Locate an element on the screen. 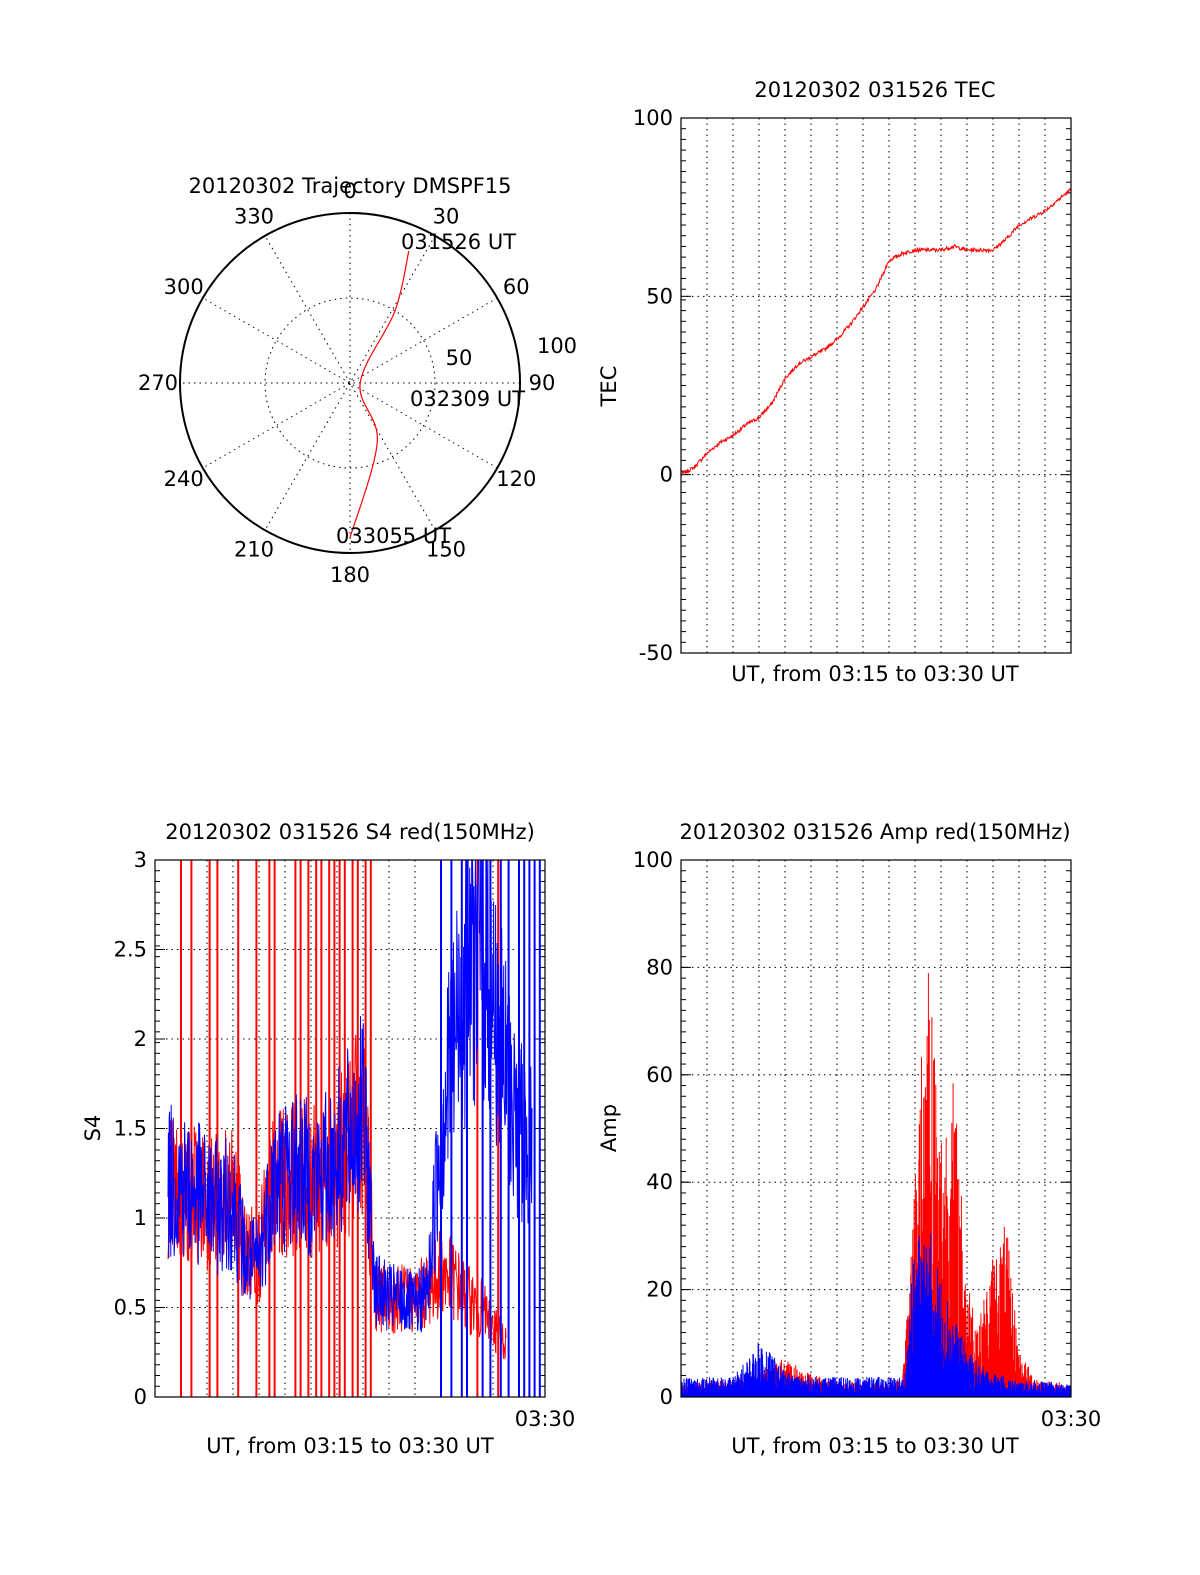 Image resolution: width=1200 pixels, height=1575 pixels. azimuth-tick: 60 is located at coordinates (516, 287).